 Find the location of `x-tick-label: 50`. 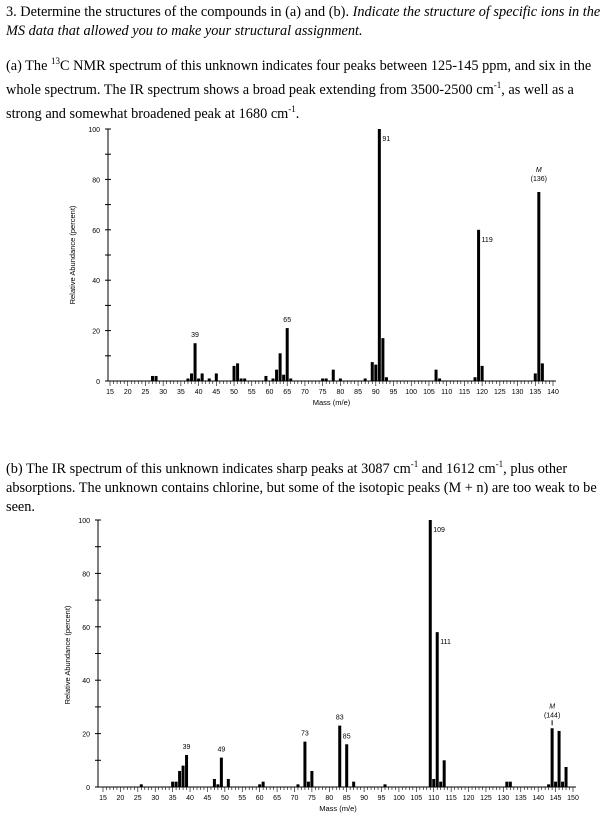

x-tick-label: 50 is located at coordinates (234, 392).